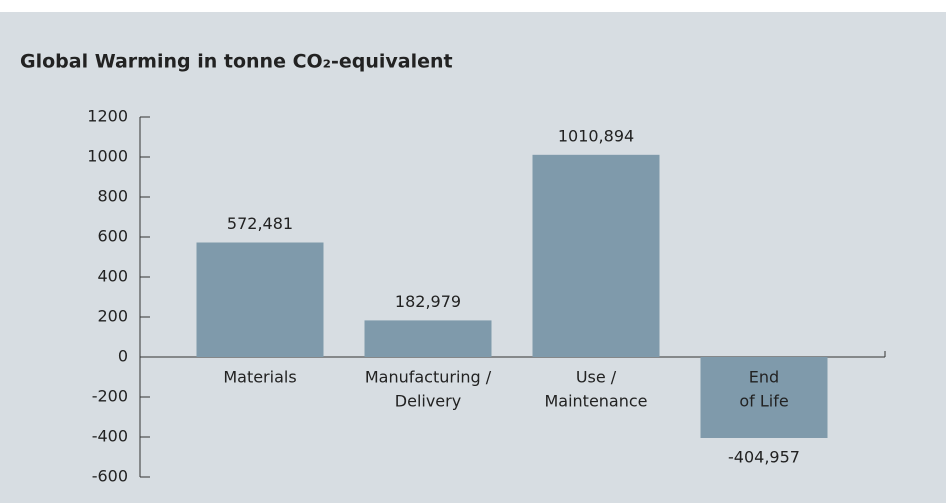  Describe the element at coordinates (107, 156) in the screenshot. I see `y-tick-label: 1000` at that location.